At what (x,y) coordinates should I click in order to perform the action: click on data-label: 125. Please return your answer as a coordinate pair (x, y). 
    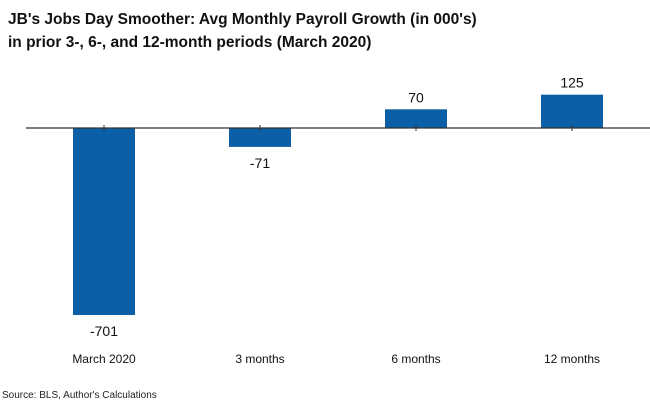
    Looking at the image, I should click on (572, 83).